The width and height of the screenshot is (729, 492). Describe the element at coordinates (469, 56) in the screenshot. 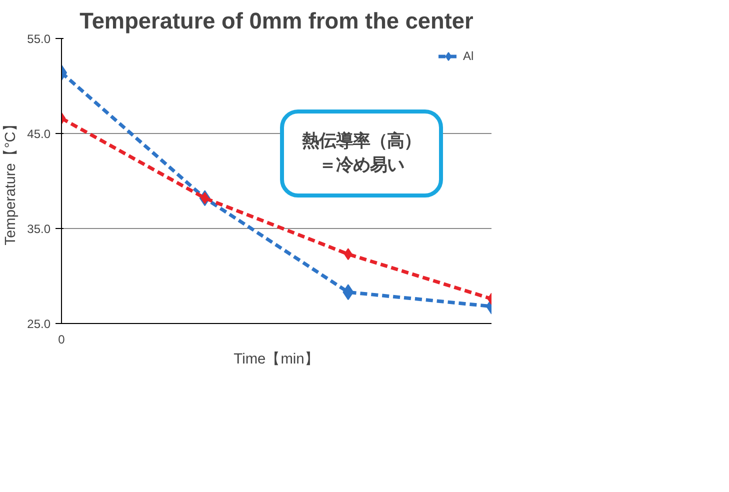

I see `legend-label: Al` at that location.